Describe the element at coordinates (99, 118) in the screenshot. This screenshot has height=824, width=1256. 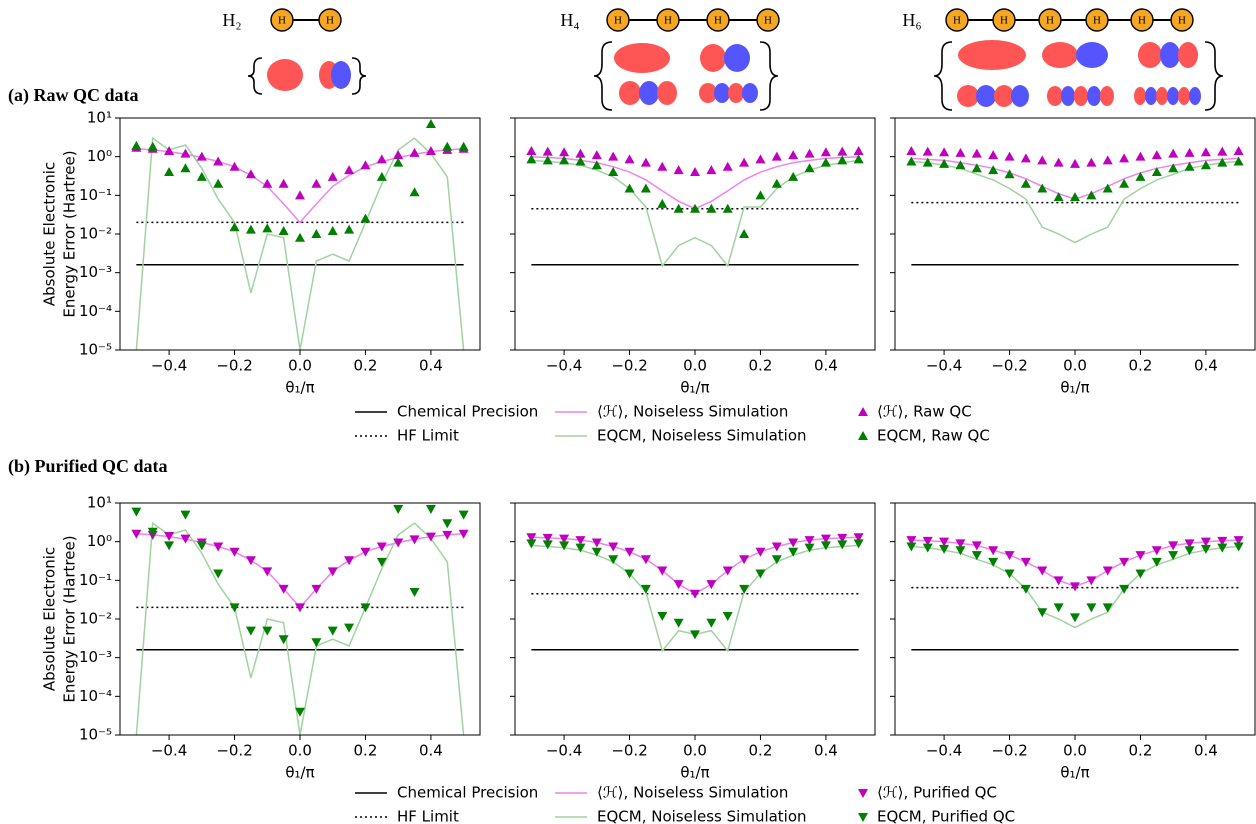
I see `y-tick-label: 10¹` at that location.